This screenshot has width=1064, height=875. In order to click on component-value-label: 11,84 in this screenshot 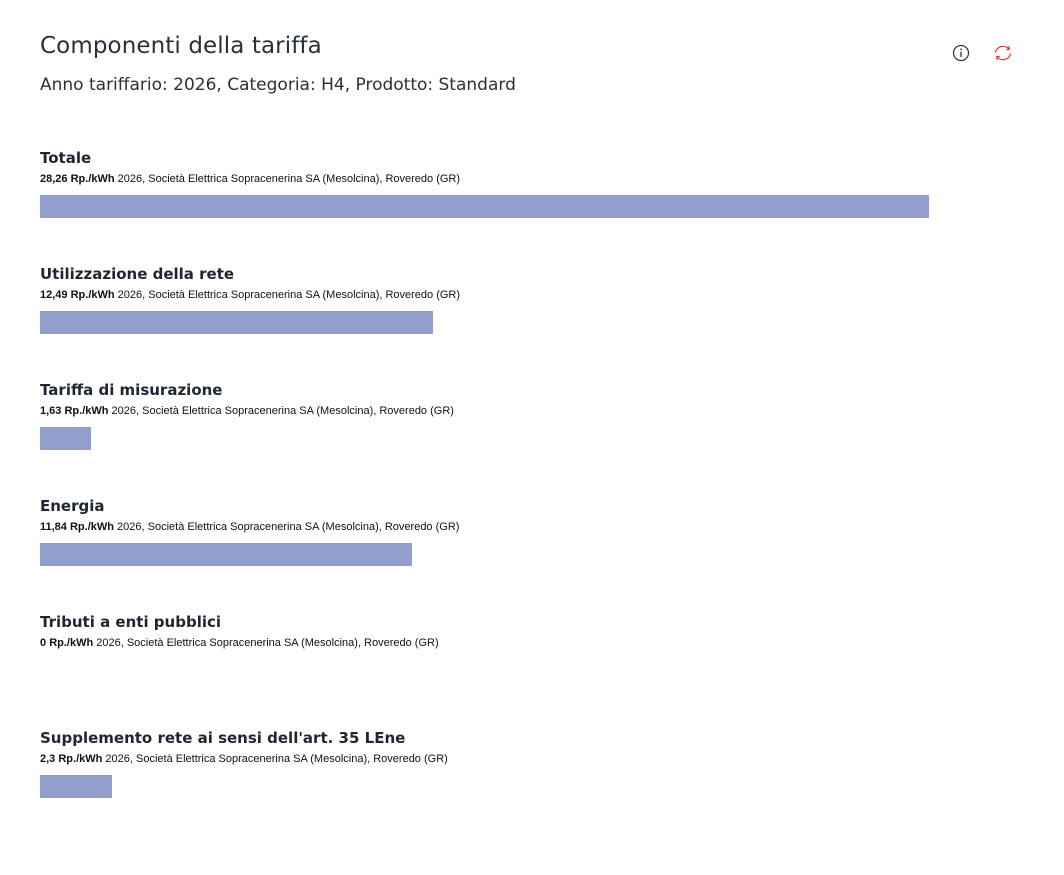, I will do `click(53, 527)`.